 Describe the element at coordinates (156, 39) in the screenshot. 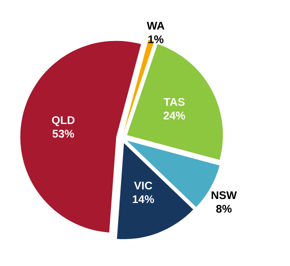

I see `data-label: 1%` at that location.